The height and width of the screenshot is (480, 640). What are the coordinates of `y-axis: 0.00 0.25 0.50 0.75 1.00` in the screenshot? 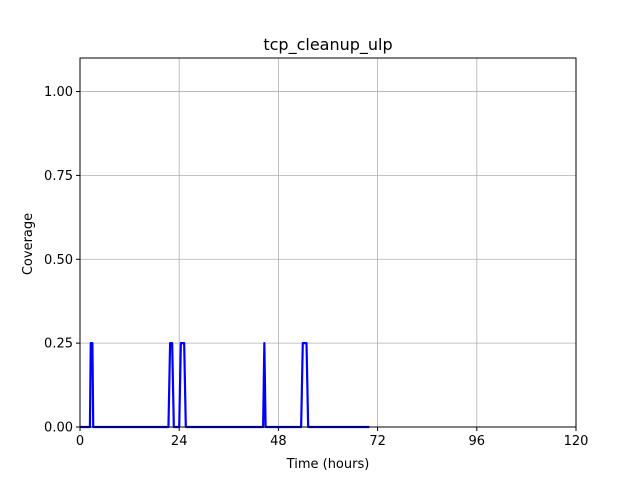 It's located at (62, 260).